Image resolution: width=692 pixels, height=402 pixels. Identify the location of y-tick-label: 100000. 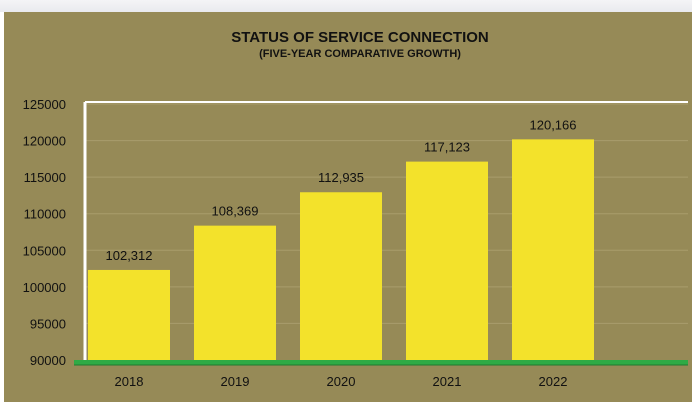
(44, 287).